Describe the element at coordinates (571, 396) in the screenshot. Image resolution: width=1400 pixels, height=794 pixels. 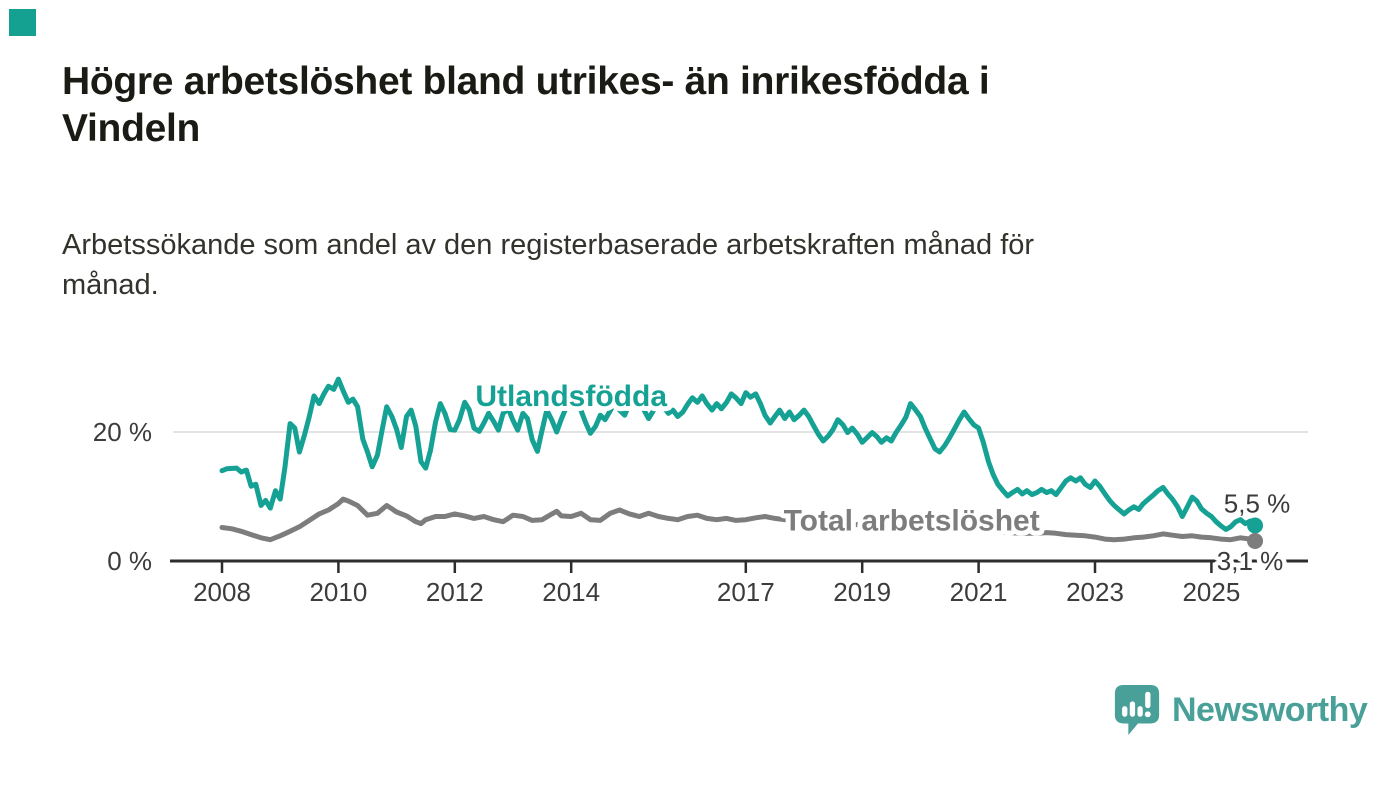
I see `series-label-0: Utlandsfödda` at that location.